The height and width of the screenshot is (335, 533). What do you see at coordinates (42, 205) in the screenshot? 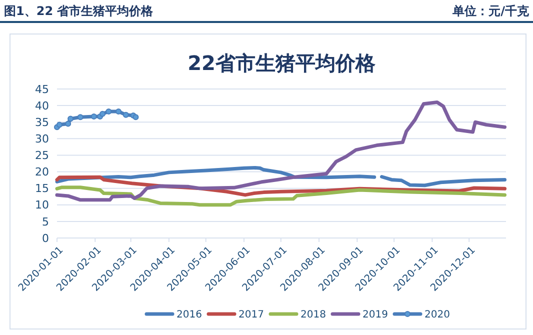
I see `y-tick-label: 10` at bounding box center [42, 205].